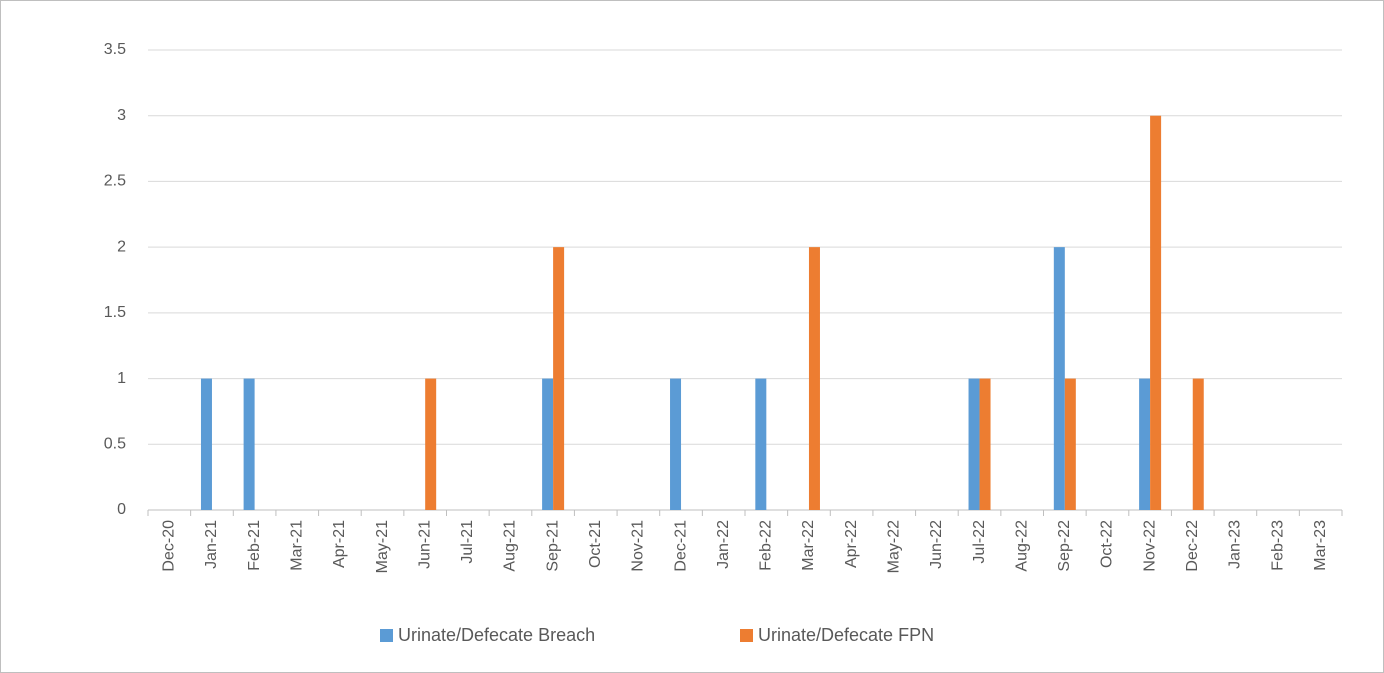  I want to click on y-tick-label: 0, so click(121, 509).